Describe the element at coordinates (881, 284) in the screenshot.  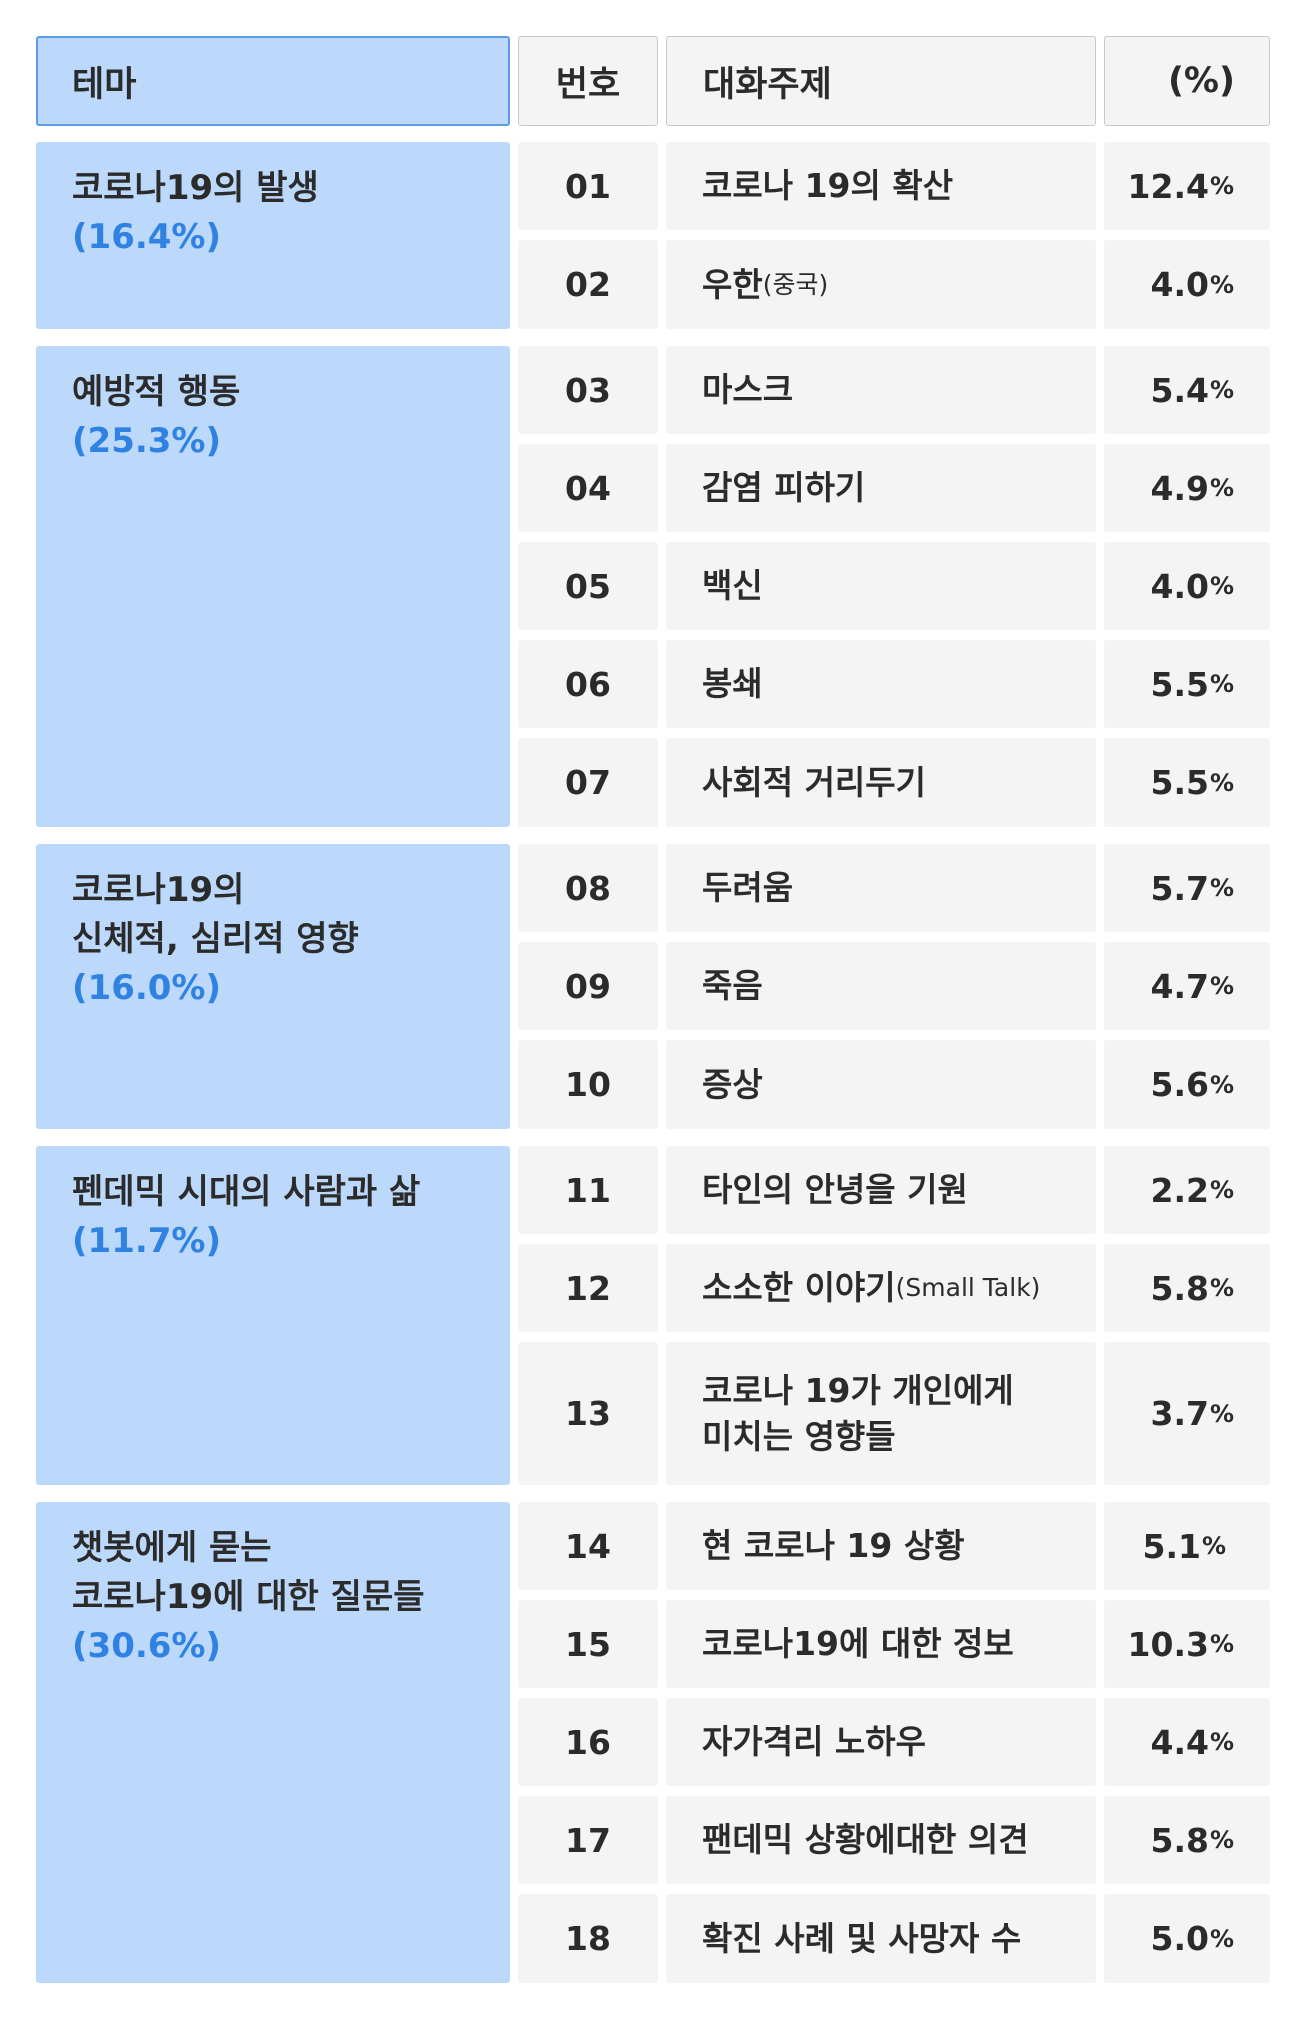
I see `row-topic: 우한 (중국)` at that location.